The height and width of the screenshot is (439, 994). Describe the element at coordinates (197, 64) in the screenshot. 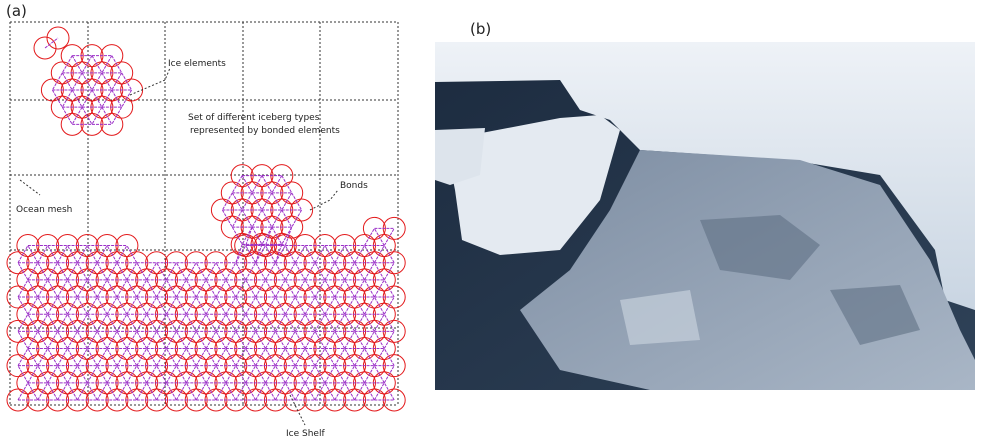

I see `annotation: Ice elements` at that location.